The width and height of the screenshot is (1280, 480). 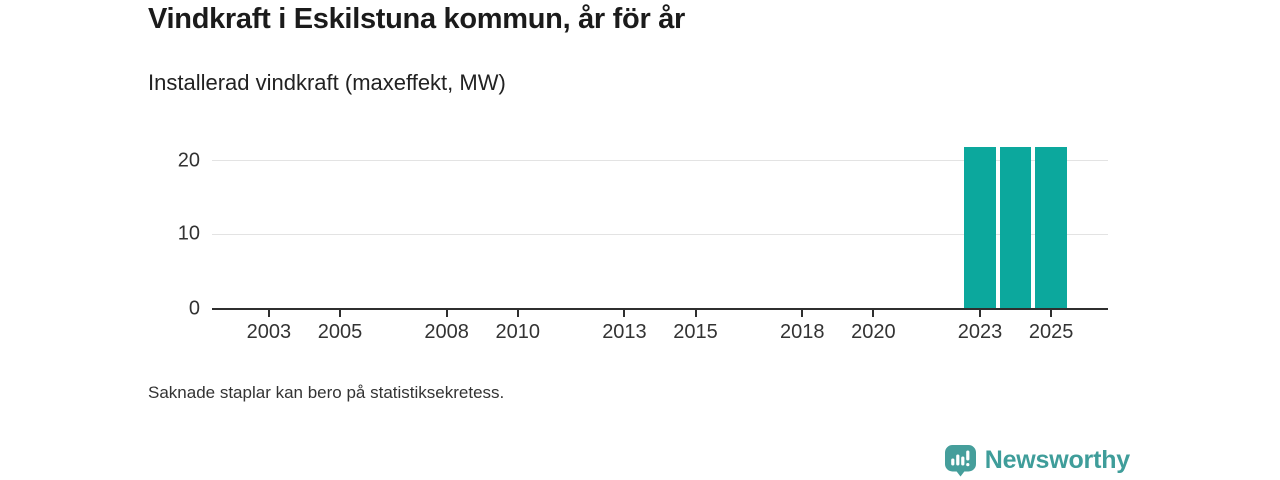 I want to click on x-axis-tick-label: 2020, so click(x=873, y=332).